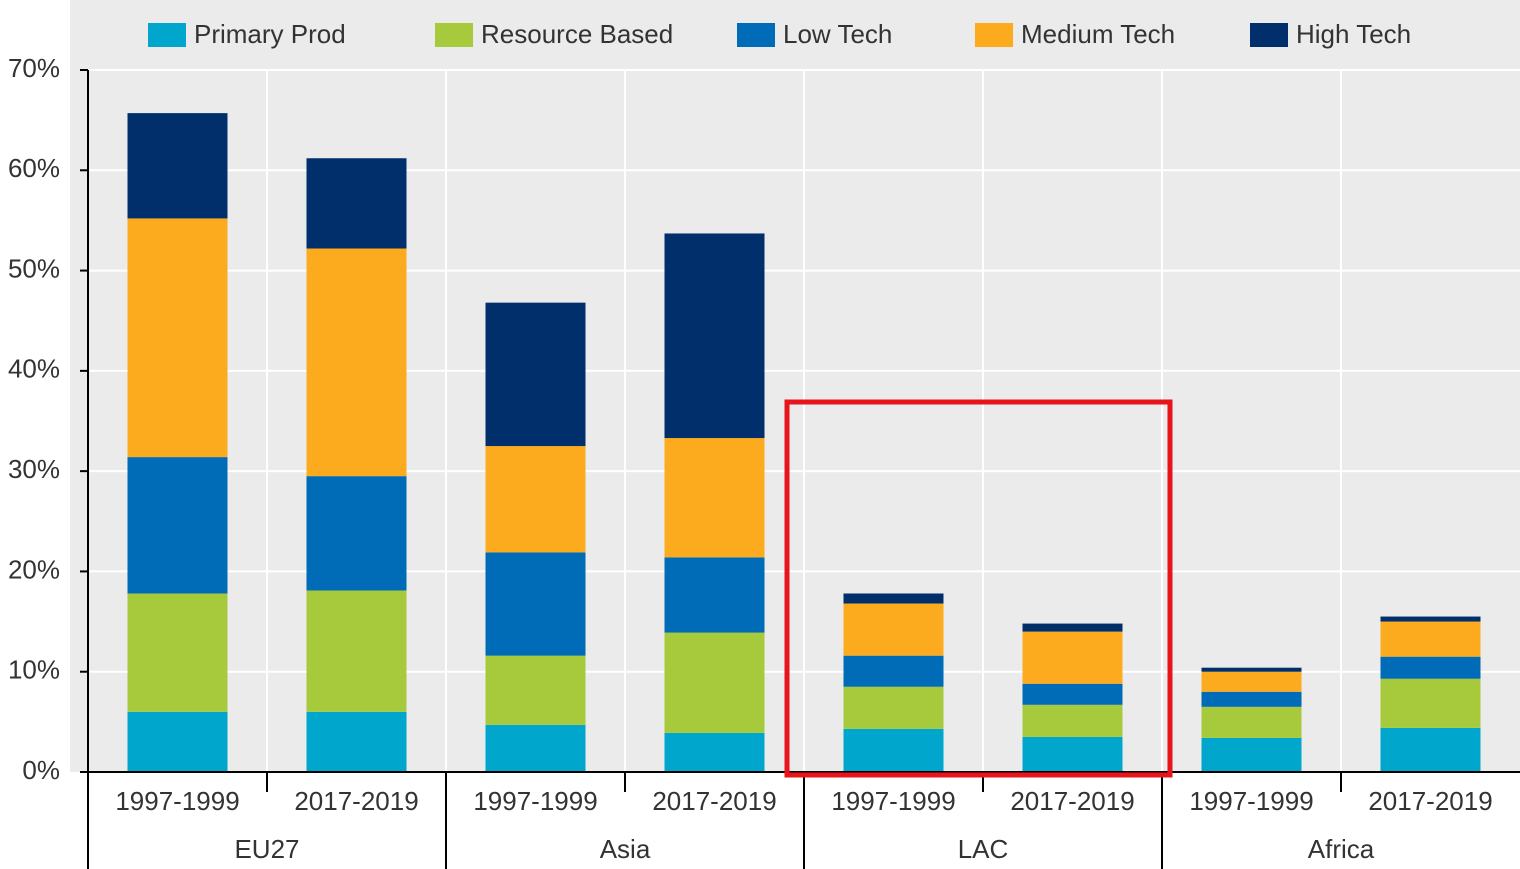 The width and height of the screenshot is (1520, 869). Describe the element at coordinates (34, 369) in the screenshot. I see `y-tick-label: 40%` at that location.